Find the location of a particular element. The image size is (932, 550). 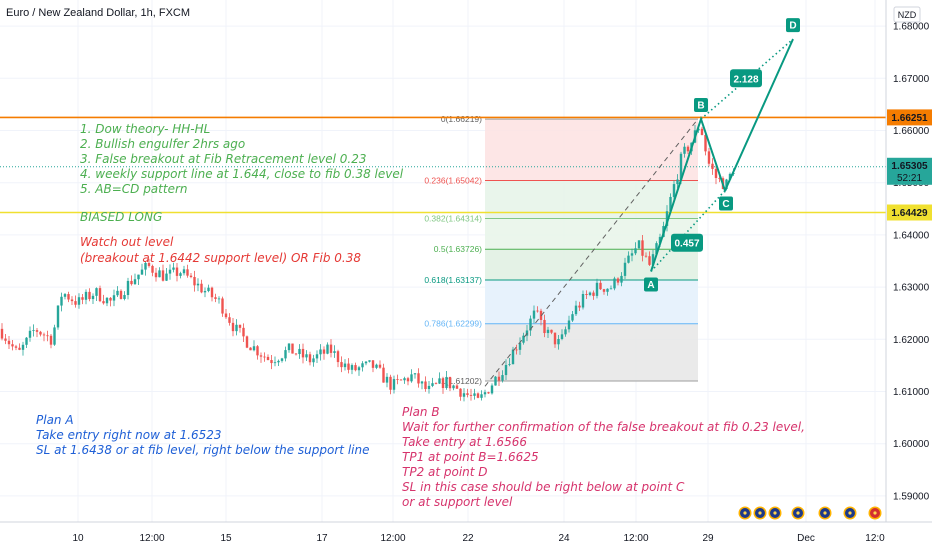

currency-badge: NZD is located at coordinates (907, 14).